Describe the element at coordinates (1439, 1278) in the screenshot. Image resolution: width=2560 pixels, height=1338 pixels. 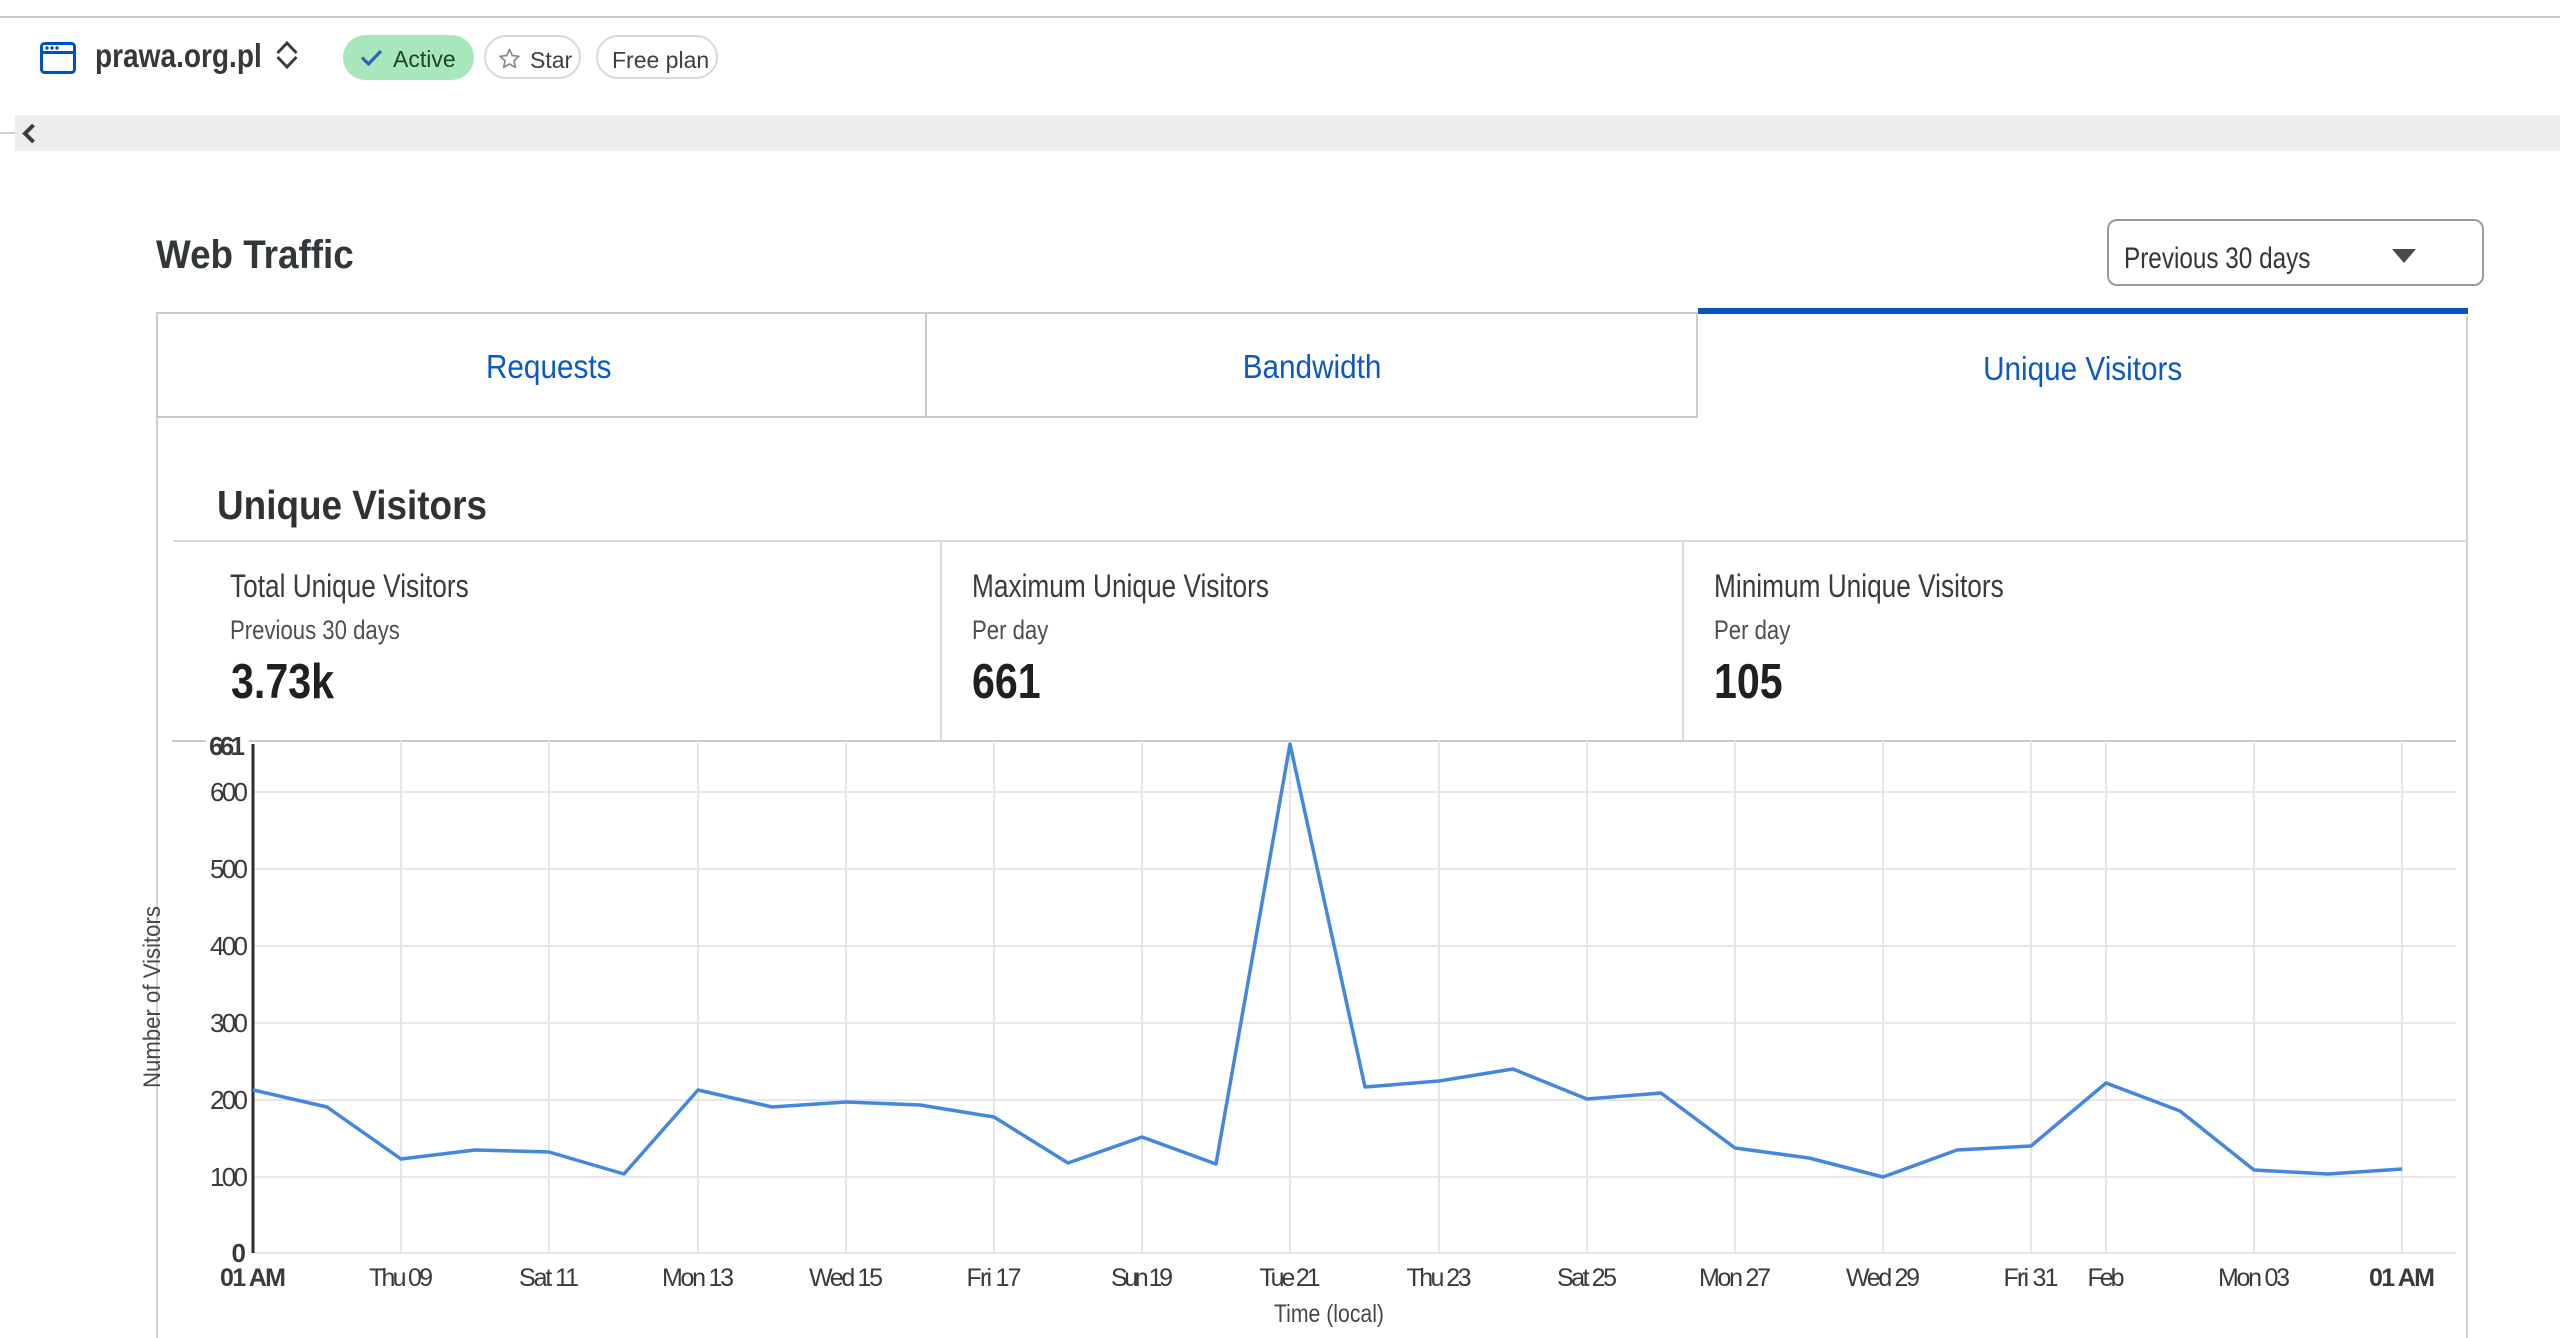
I see `svg-text: Thu 23` at that location.